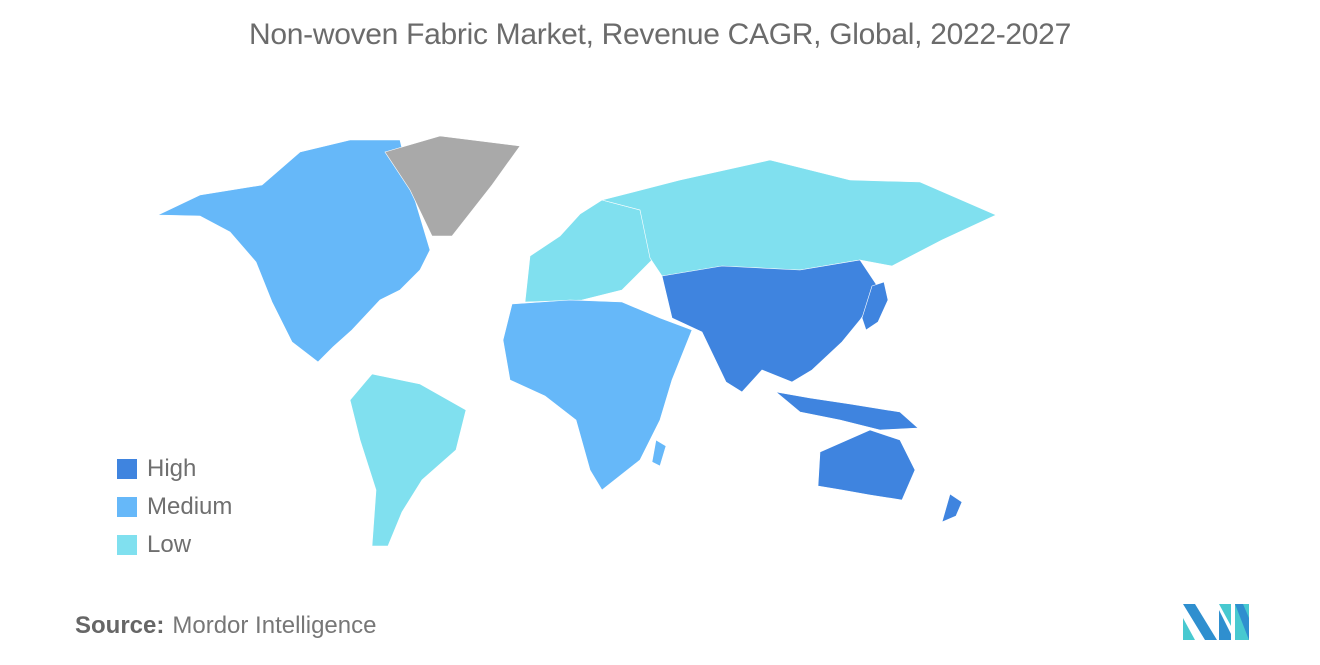  Describe the element at coordinates (659, 453) in the screenshot. I see `region-madagascar` at that location.